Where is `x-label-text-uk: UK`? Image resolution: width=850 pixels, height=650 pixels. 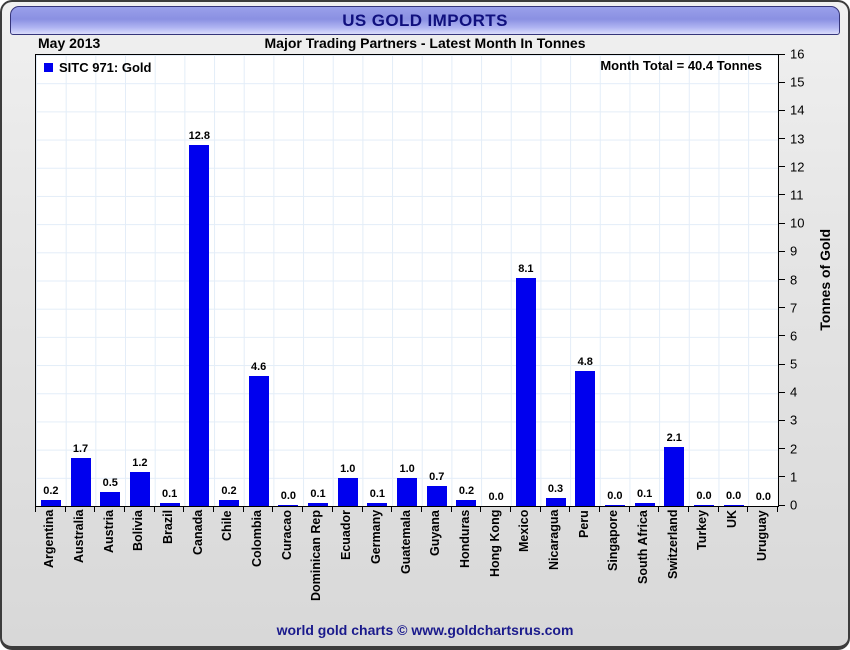 x-label-text-uk: UK is located at coordinates (732, 519).